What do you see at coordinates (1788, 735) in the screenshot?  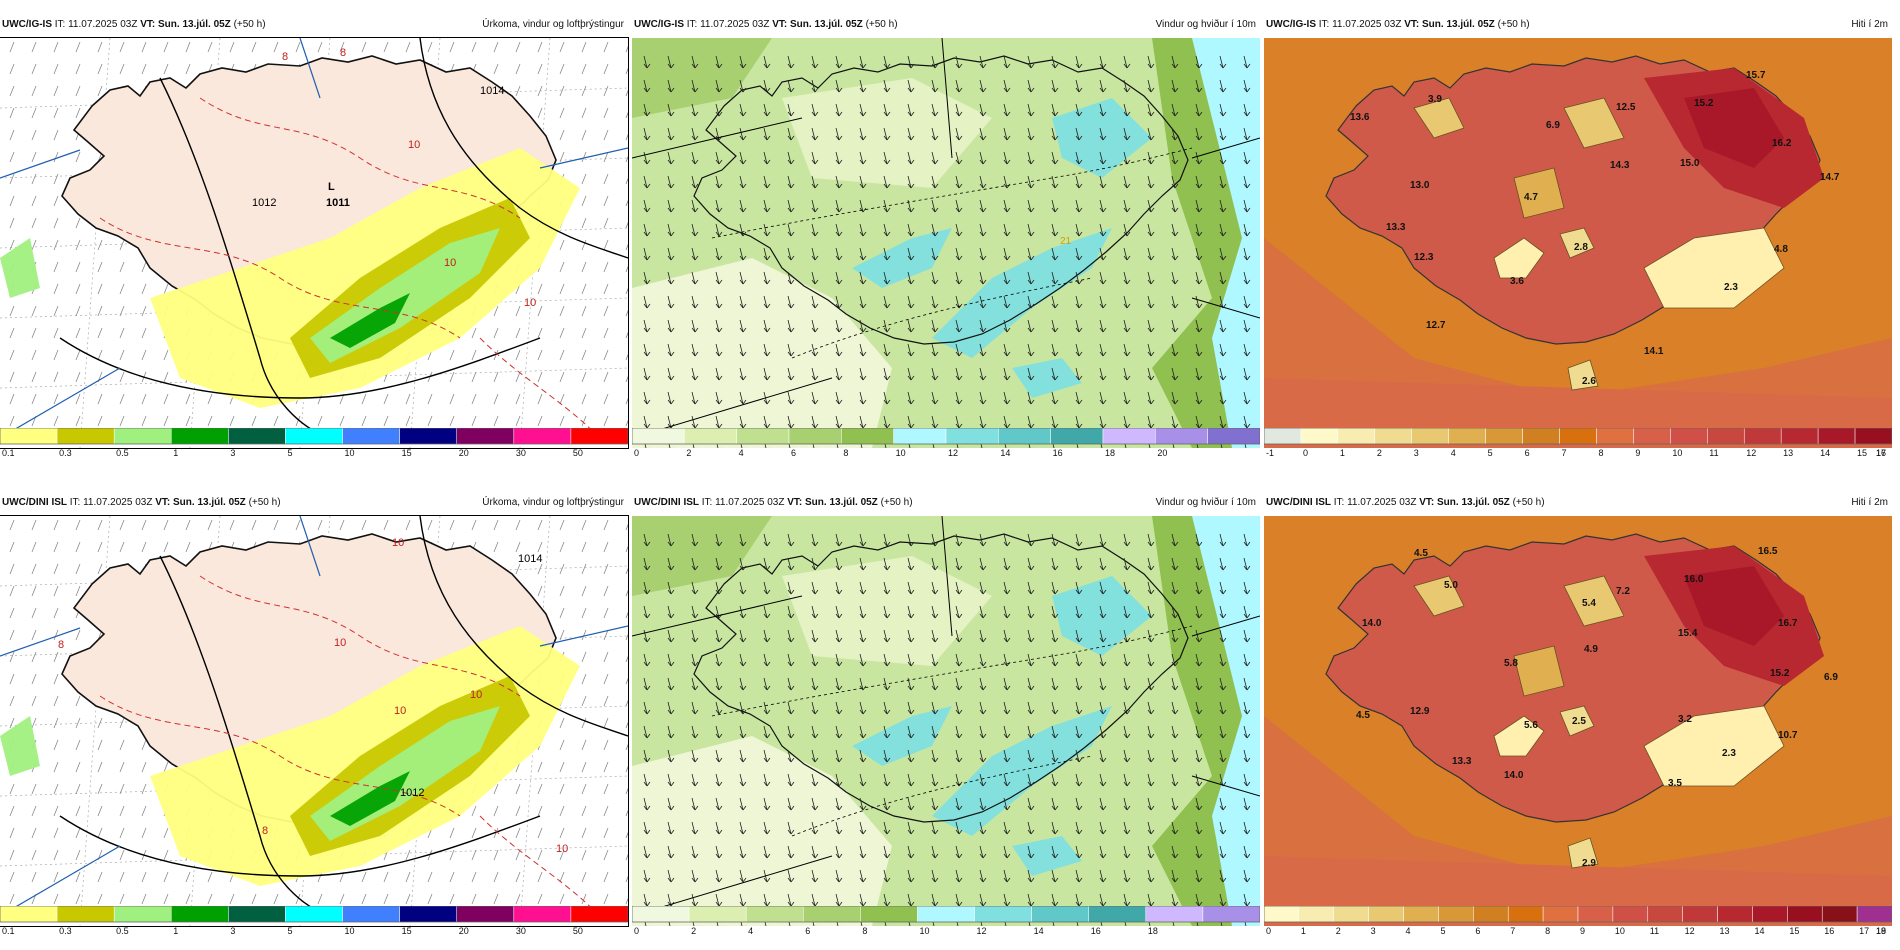 I see `temperature-label: 10.7` at bounding box center [1788, 735].